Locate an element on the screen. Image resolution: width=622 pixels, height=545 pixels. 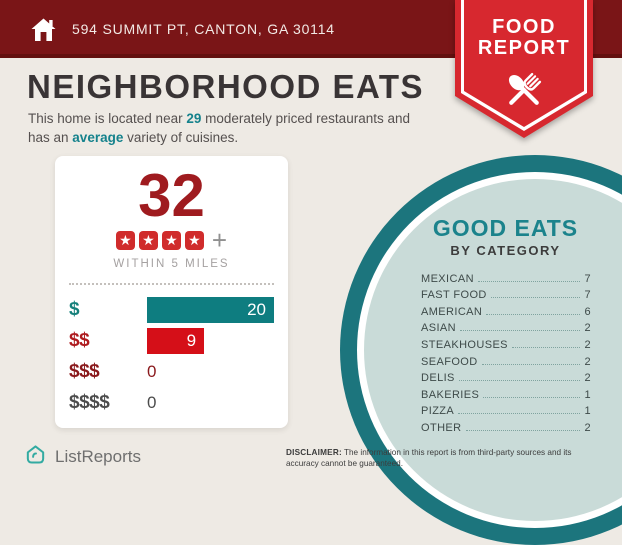
category-row: OTHER 2 is located at coordinates (506, 426).